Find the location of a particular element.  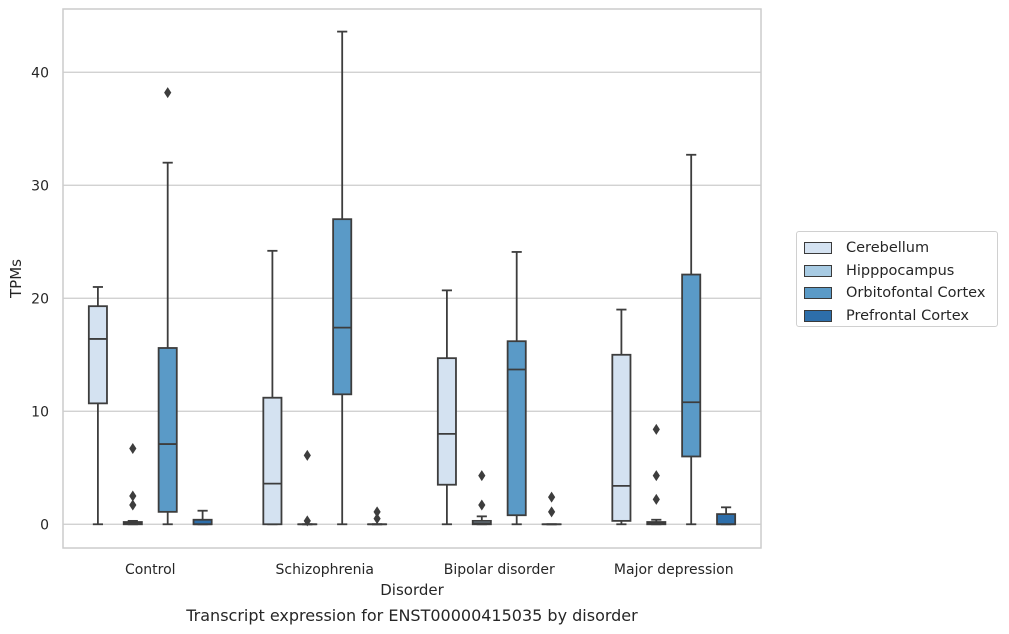

y-tick-label: 40 is located at coordinates (40, 73).